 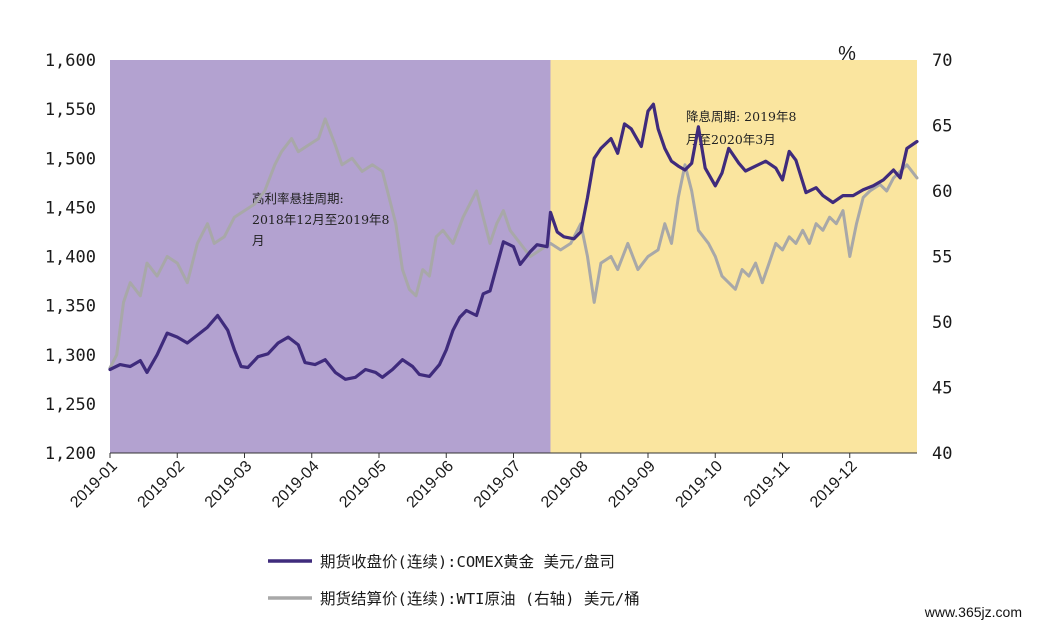 What do you see at coordinates (258, 240) in the screenshot?
I see `region-label-line: 月` at bounding box center [258, 240].